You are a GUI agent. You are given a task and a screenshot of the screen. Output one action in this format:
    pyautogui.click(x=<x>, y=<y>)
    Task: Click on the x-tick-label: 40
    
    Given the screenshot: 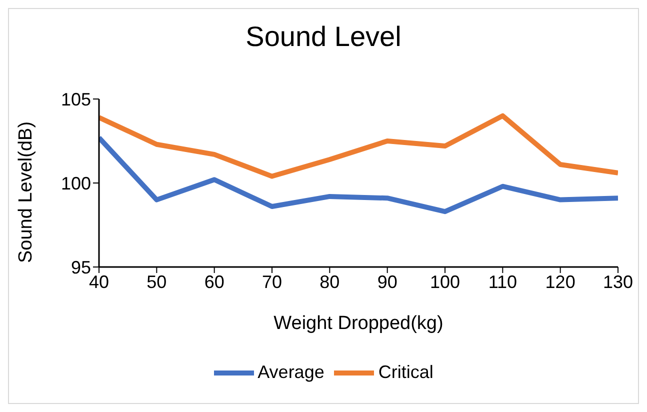 What is the action you would take?
    pyautogui.click(x=99, y=282)
    